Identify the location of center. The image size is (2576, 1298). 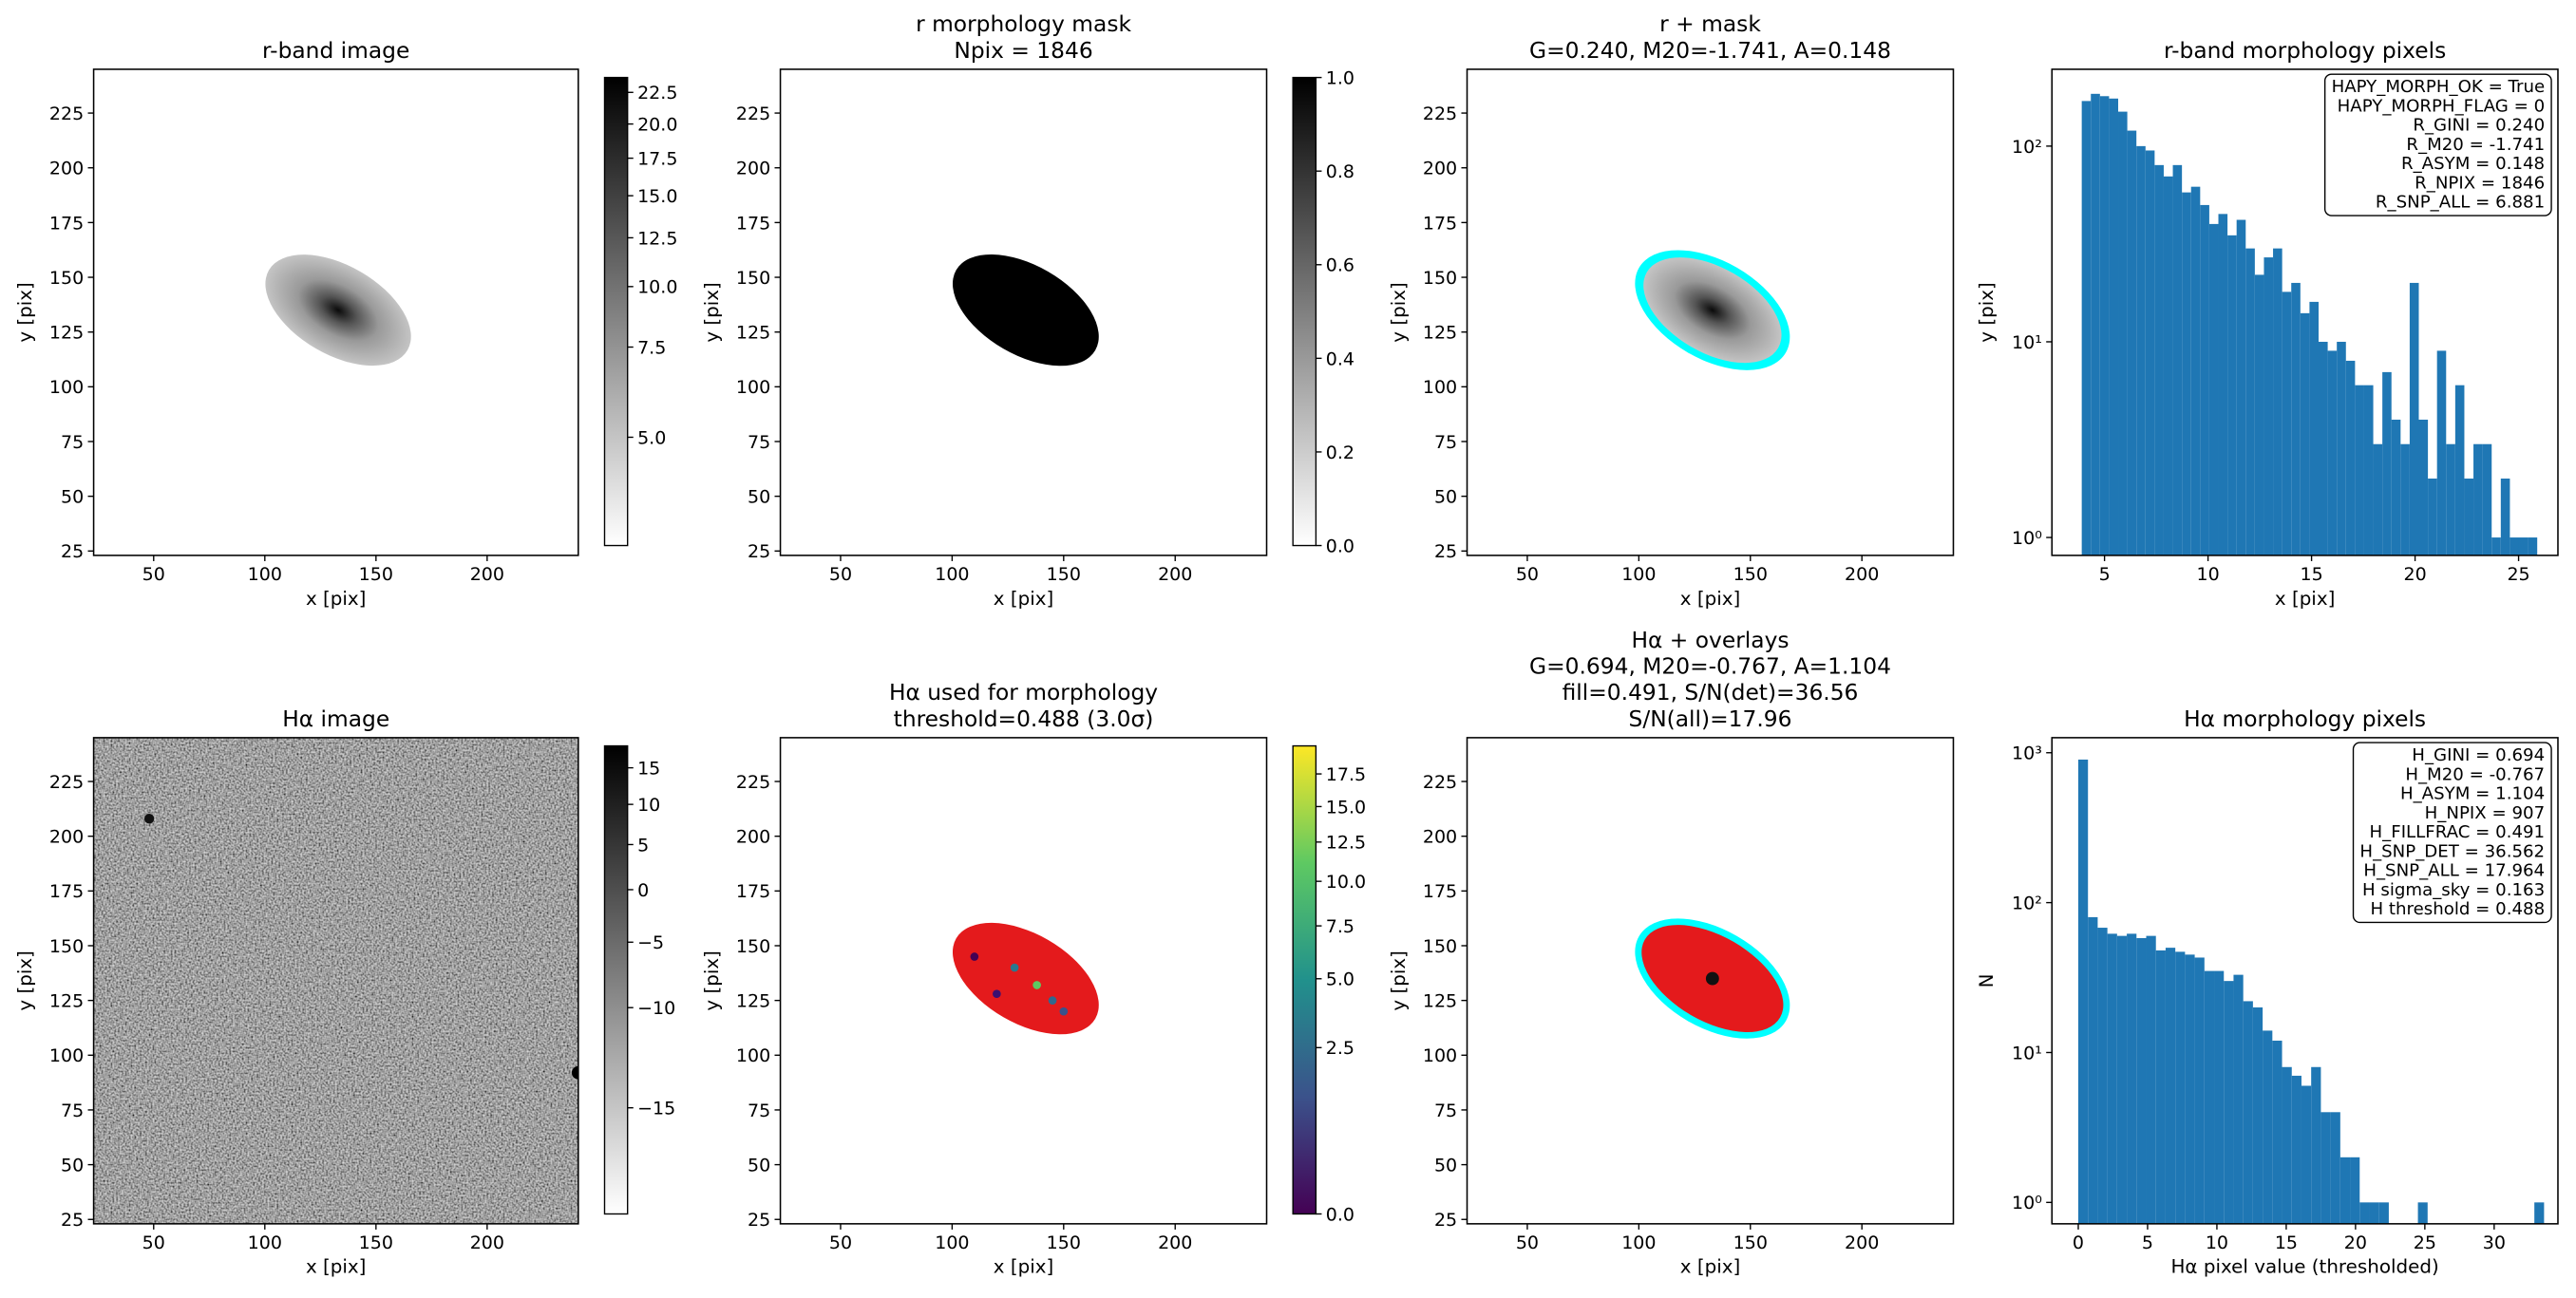
(1712, 978).